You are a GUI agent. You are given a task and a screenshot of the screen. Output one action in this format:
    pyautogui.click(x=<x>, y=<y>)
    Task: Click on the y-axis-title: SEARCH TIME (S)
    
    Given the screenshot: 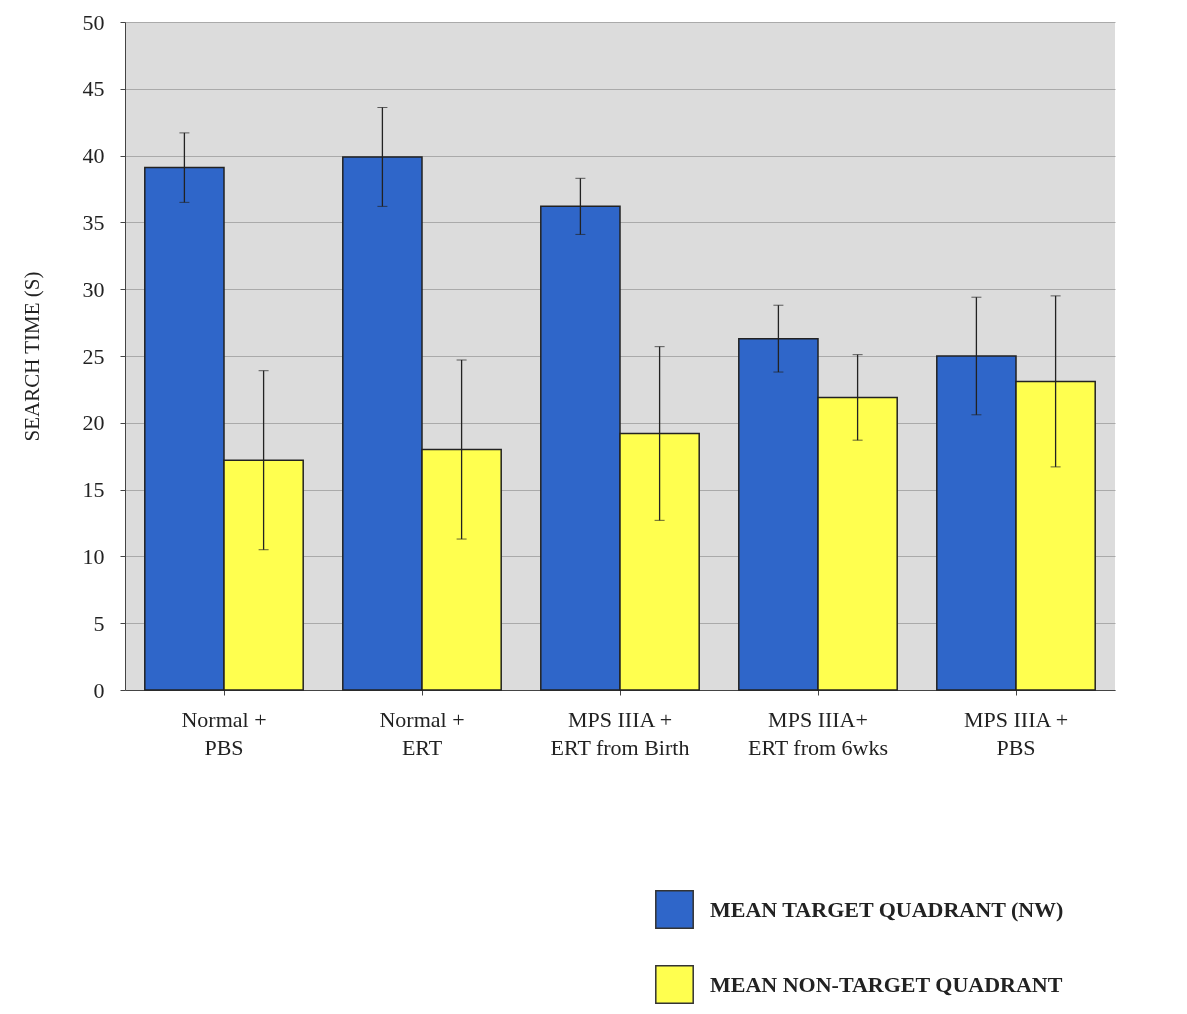 What is the action you would take?
    pyautogui.click(x=31, y=356)
    